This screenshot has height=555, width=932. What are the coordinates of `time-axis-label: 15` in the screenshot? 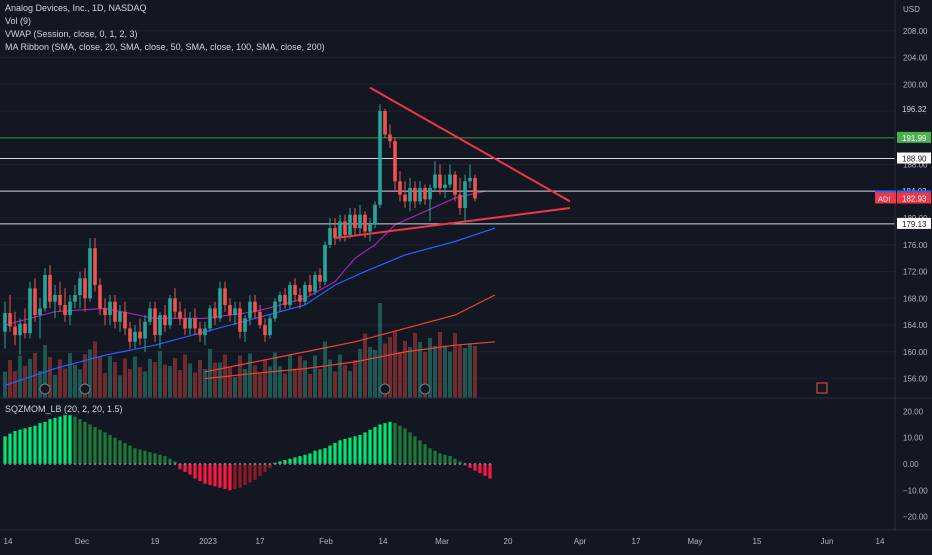 It's located at (757, 541).